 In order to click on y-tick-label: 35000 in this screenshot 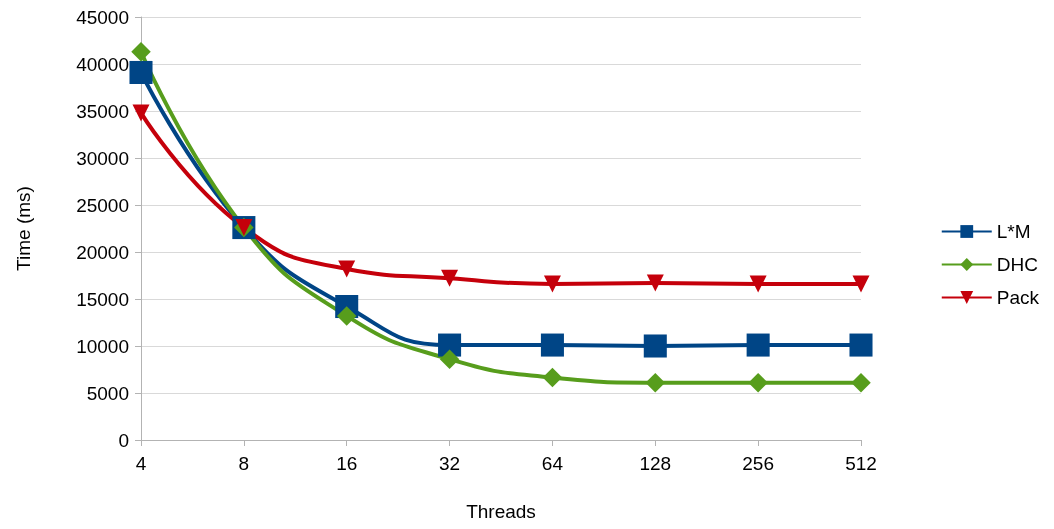, I will do `click(102, 111)`.